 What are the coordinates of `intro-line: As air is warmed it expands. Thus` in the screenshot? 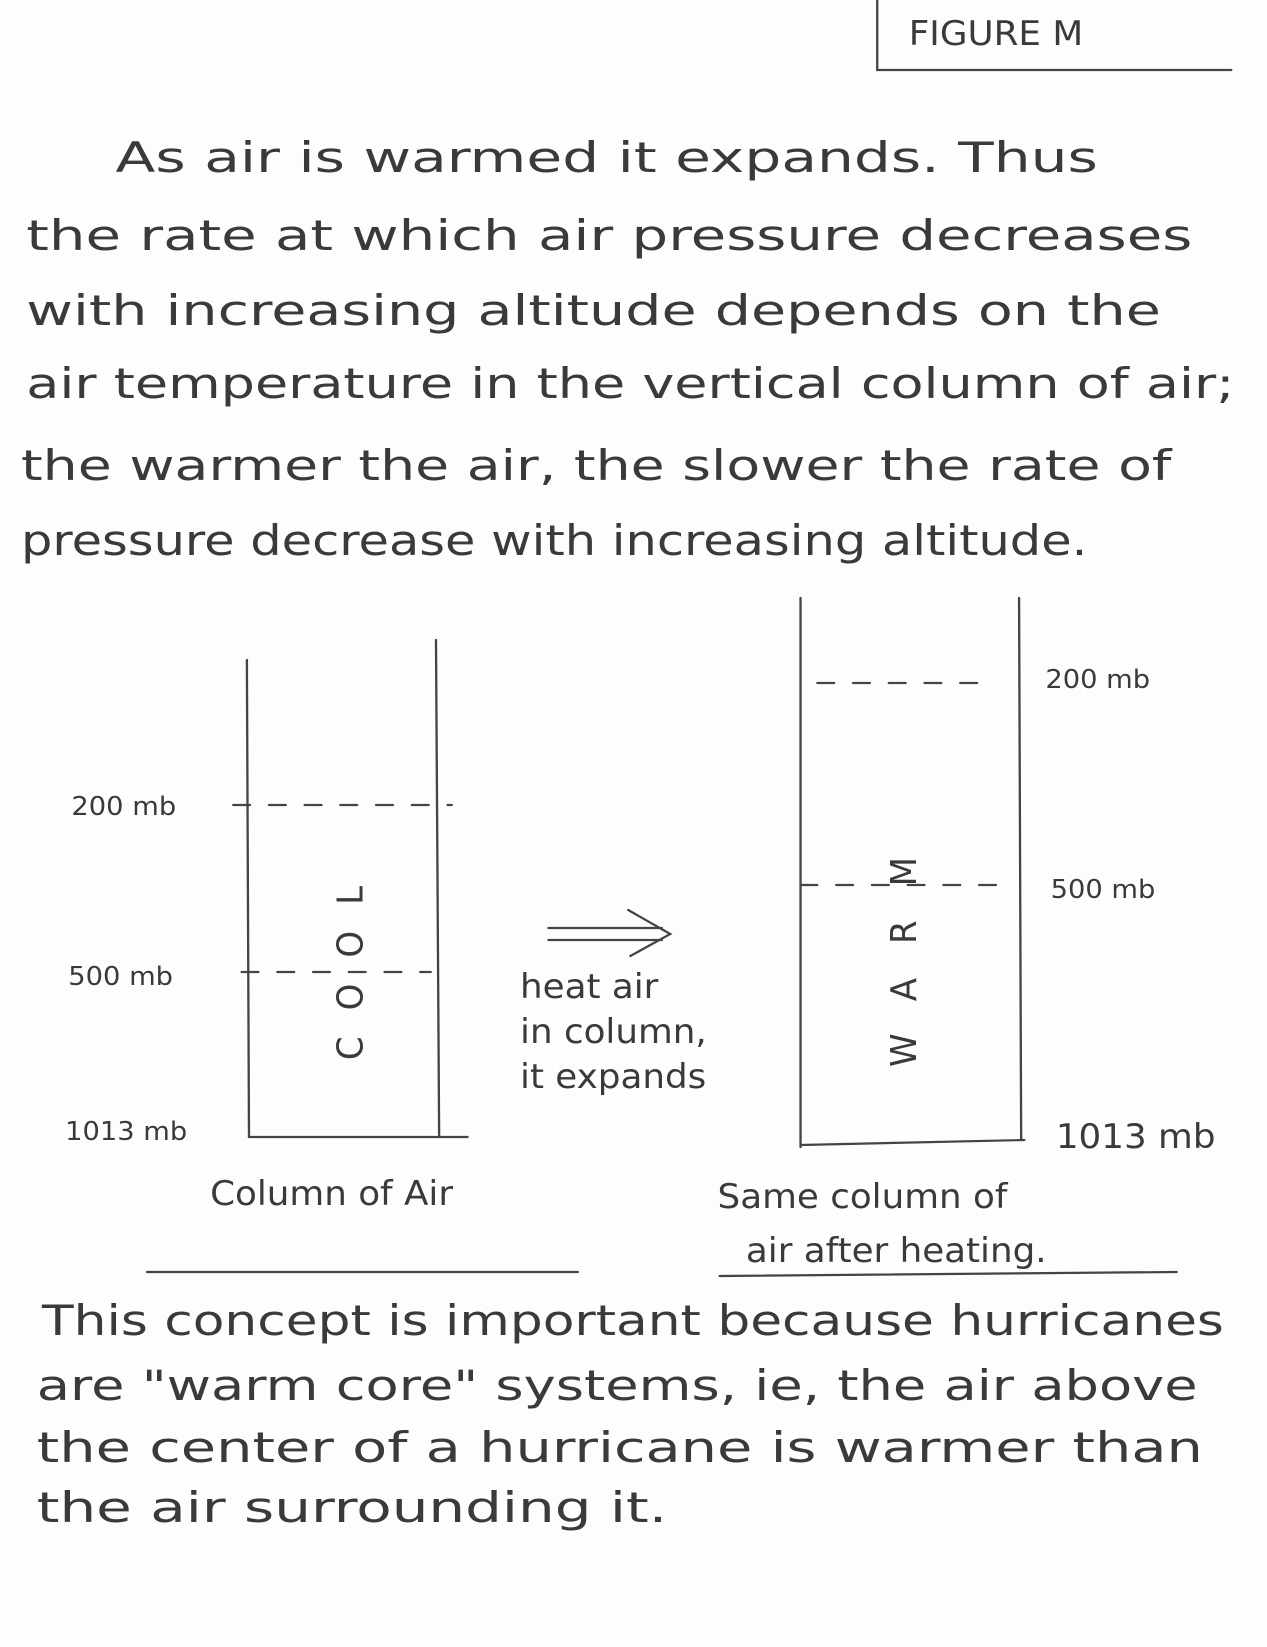 It's located at (607, 158).